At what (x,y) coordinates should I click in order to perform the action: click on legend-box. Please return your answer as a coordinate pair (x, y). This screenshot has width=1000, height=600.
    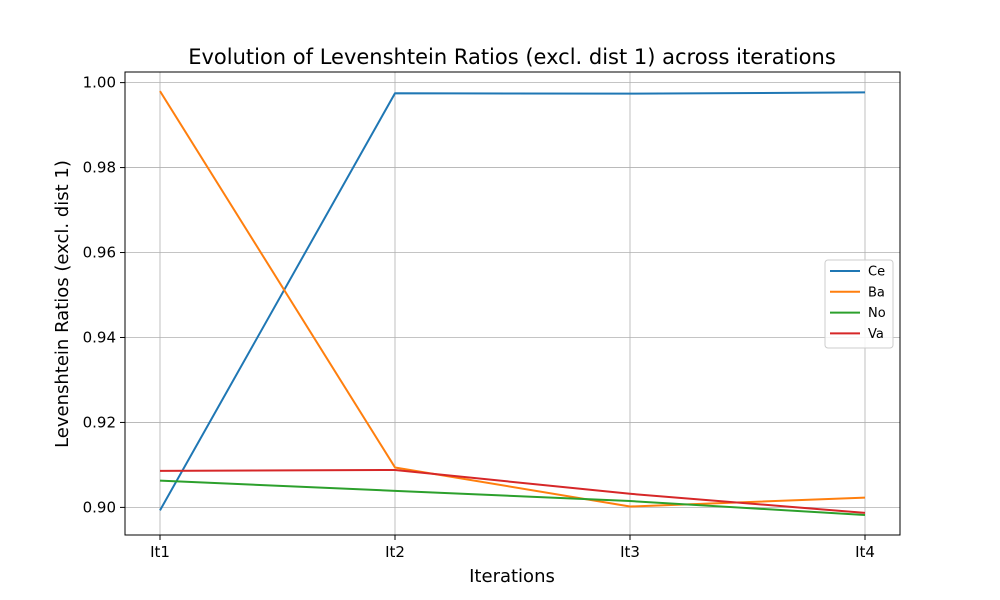
    Looking at the image, I should click on (859, 304).